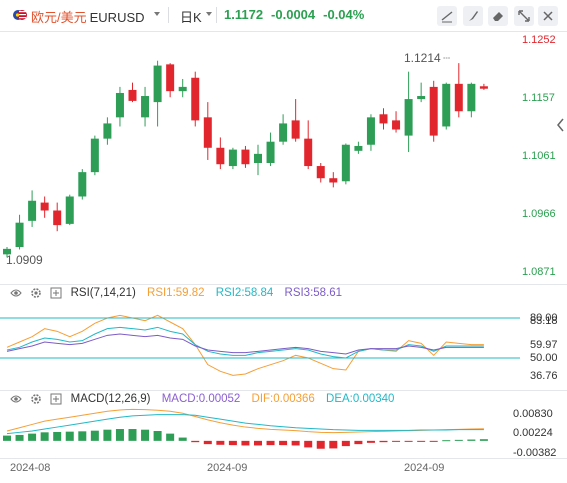 This screenshot has width=567, height=483. What do you see at coordinates (176, 293) in the screenshot?
I see `rsi1-value: RSI1:59.82` at bounding box center [176, 293].